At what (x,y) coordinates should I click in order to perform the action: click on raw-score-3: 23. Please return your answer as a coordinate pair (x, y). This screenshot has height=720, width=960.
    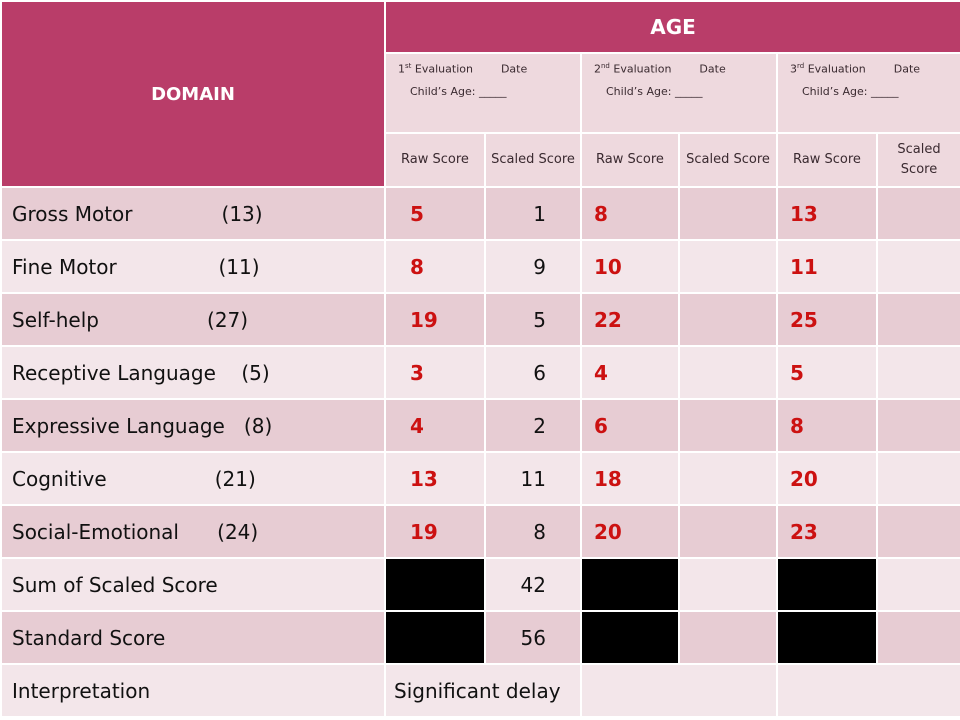
    Looking at the image, I should click on (827, 531).